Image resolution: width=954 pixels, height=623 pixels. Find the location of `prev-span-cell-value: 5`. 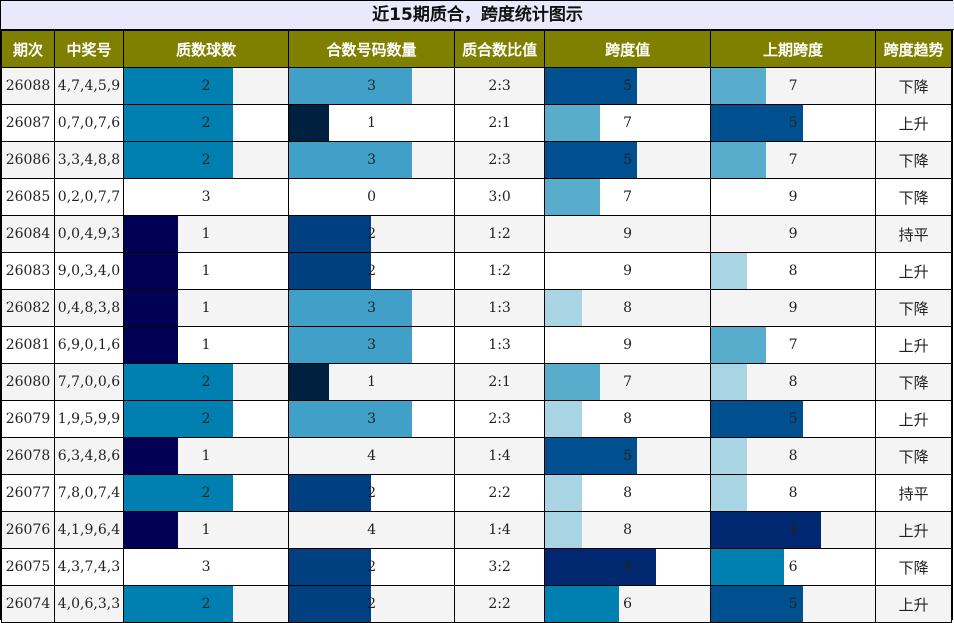

prev-span-cell-value: 5 is located at coordinates (793, 604).